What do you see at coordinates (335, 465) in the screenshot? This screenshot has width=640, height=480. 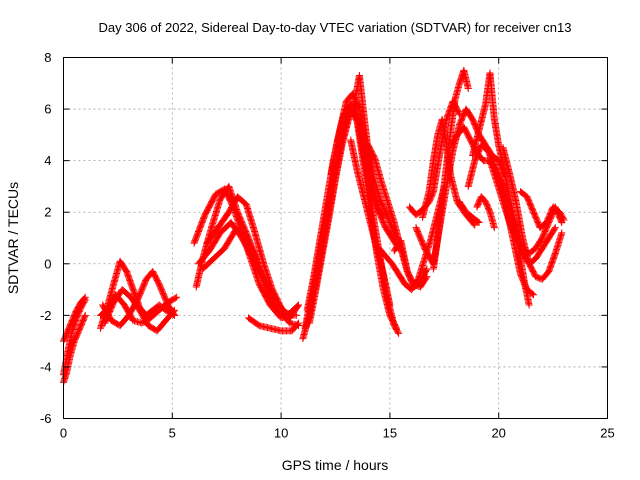 I see `x-axis-label: GPS time / hours` at bounding box center [335, 465].